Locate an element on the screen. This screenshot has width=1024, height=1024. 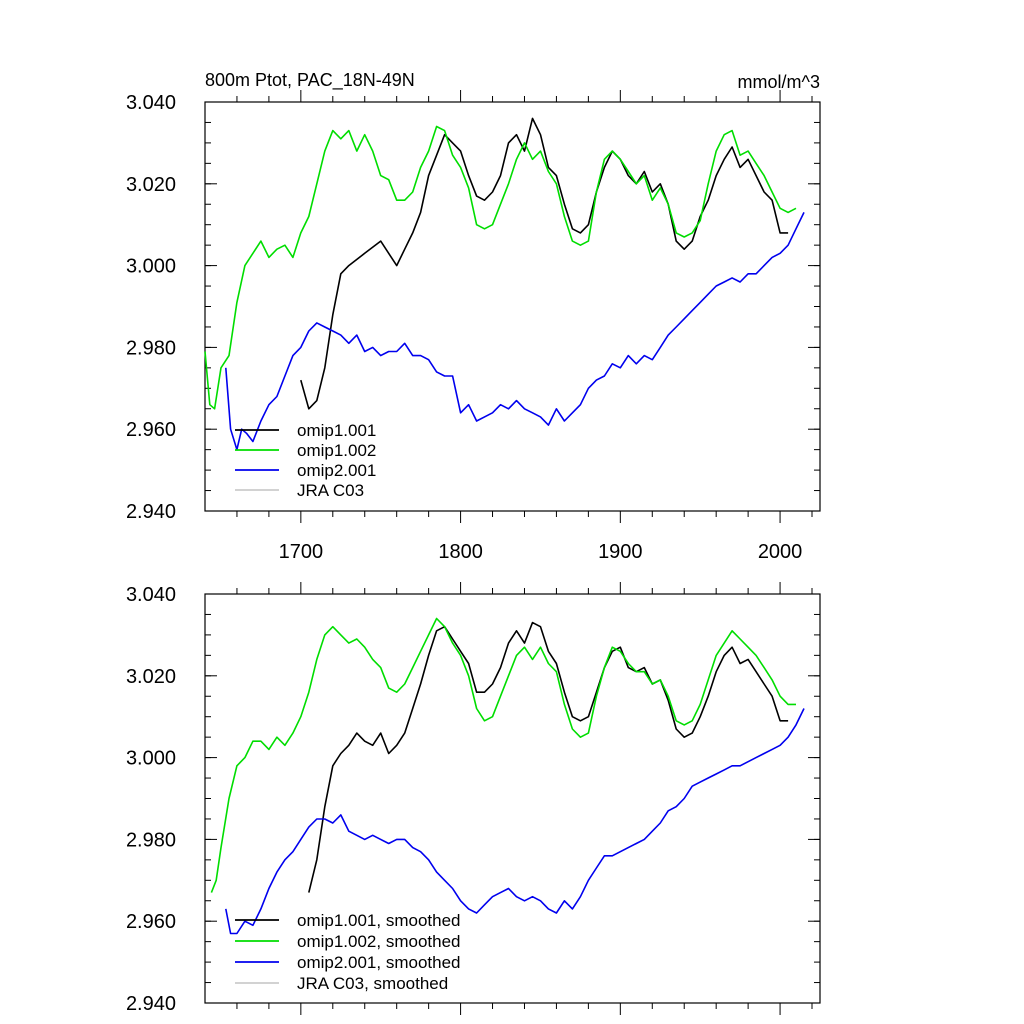
legend-label: omip2.001, smoothed is located at coordinates (379, 962).